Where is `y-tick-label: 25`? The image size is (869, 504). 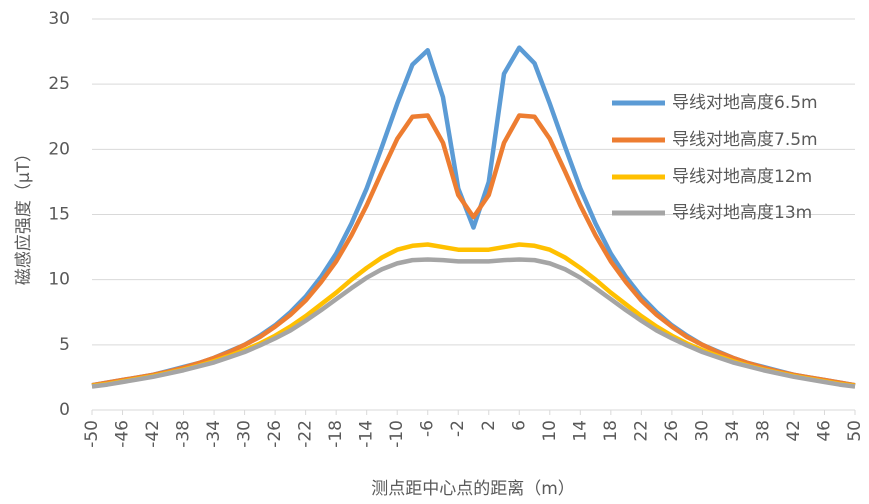 y-tick-label: 25 is located at coordinates (59, 84).